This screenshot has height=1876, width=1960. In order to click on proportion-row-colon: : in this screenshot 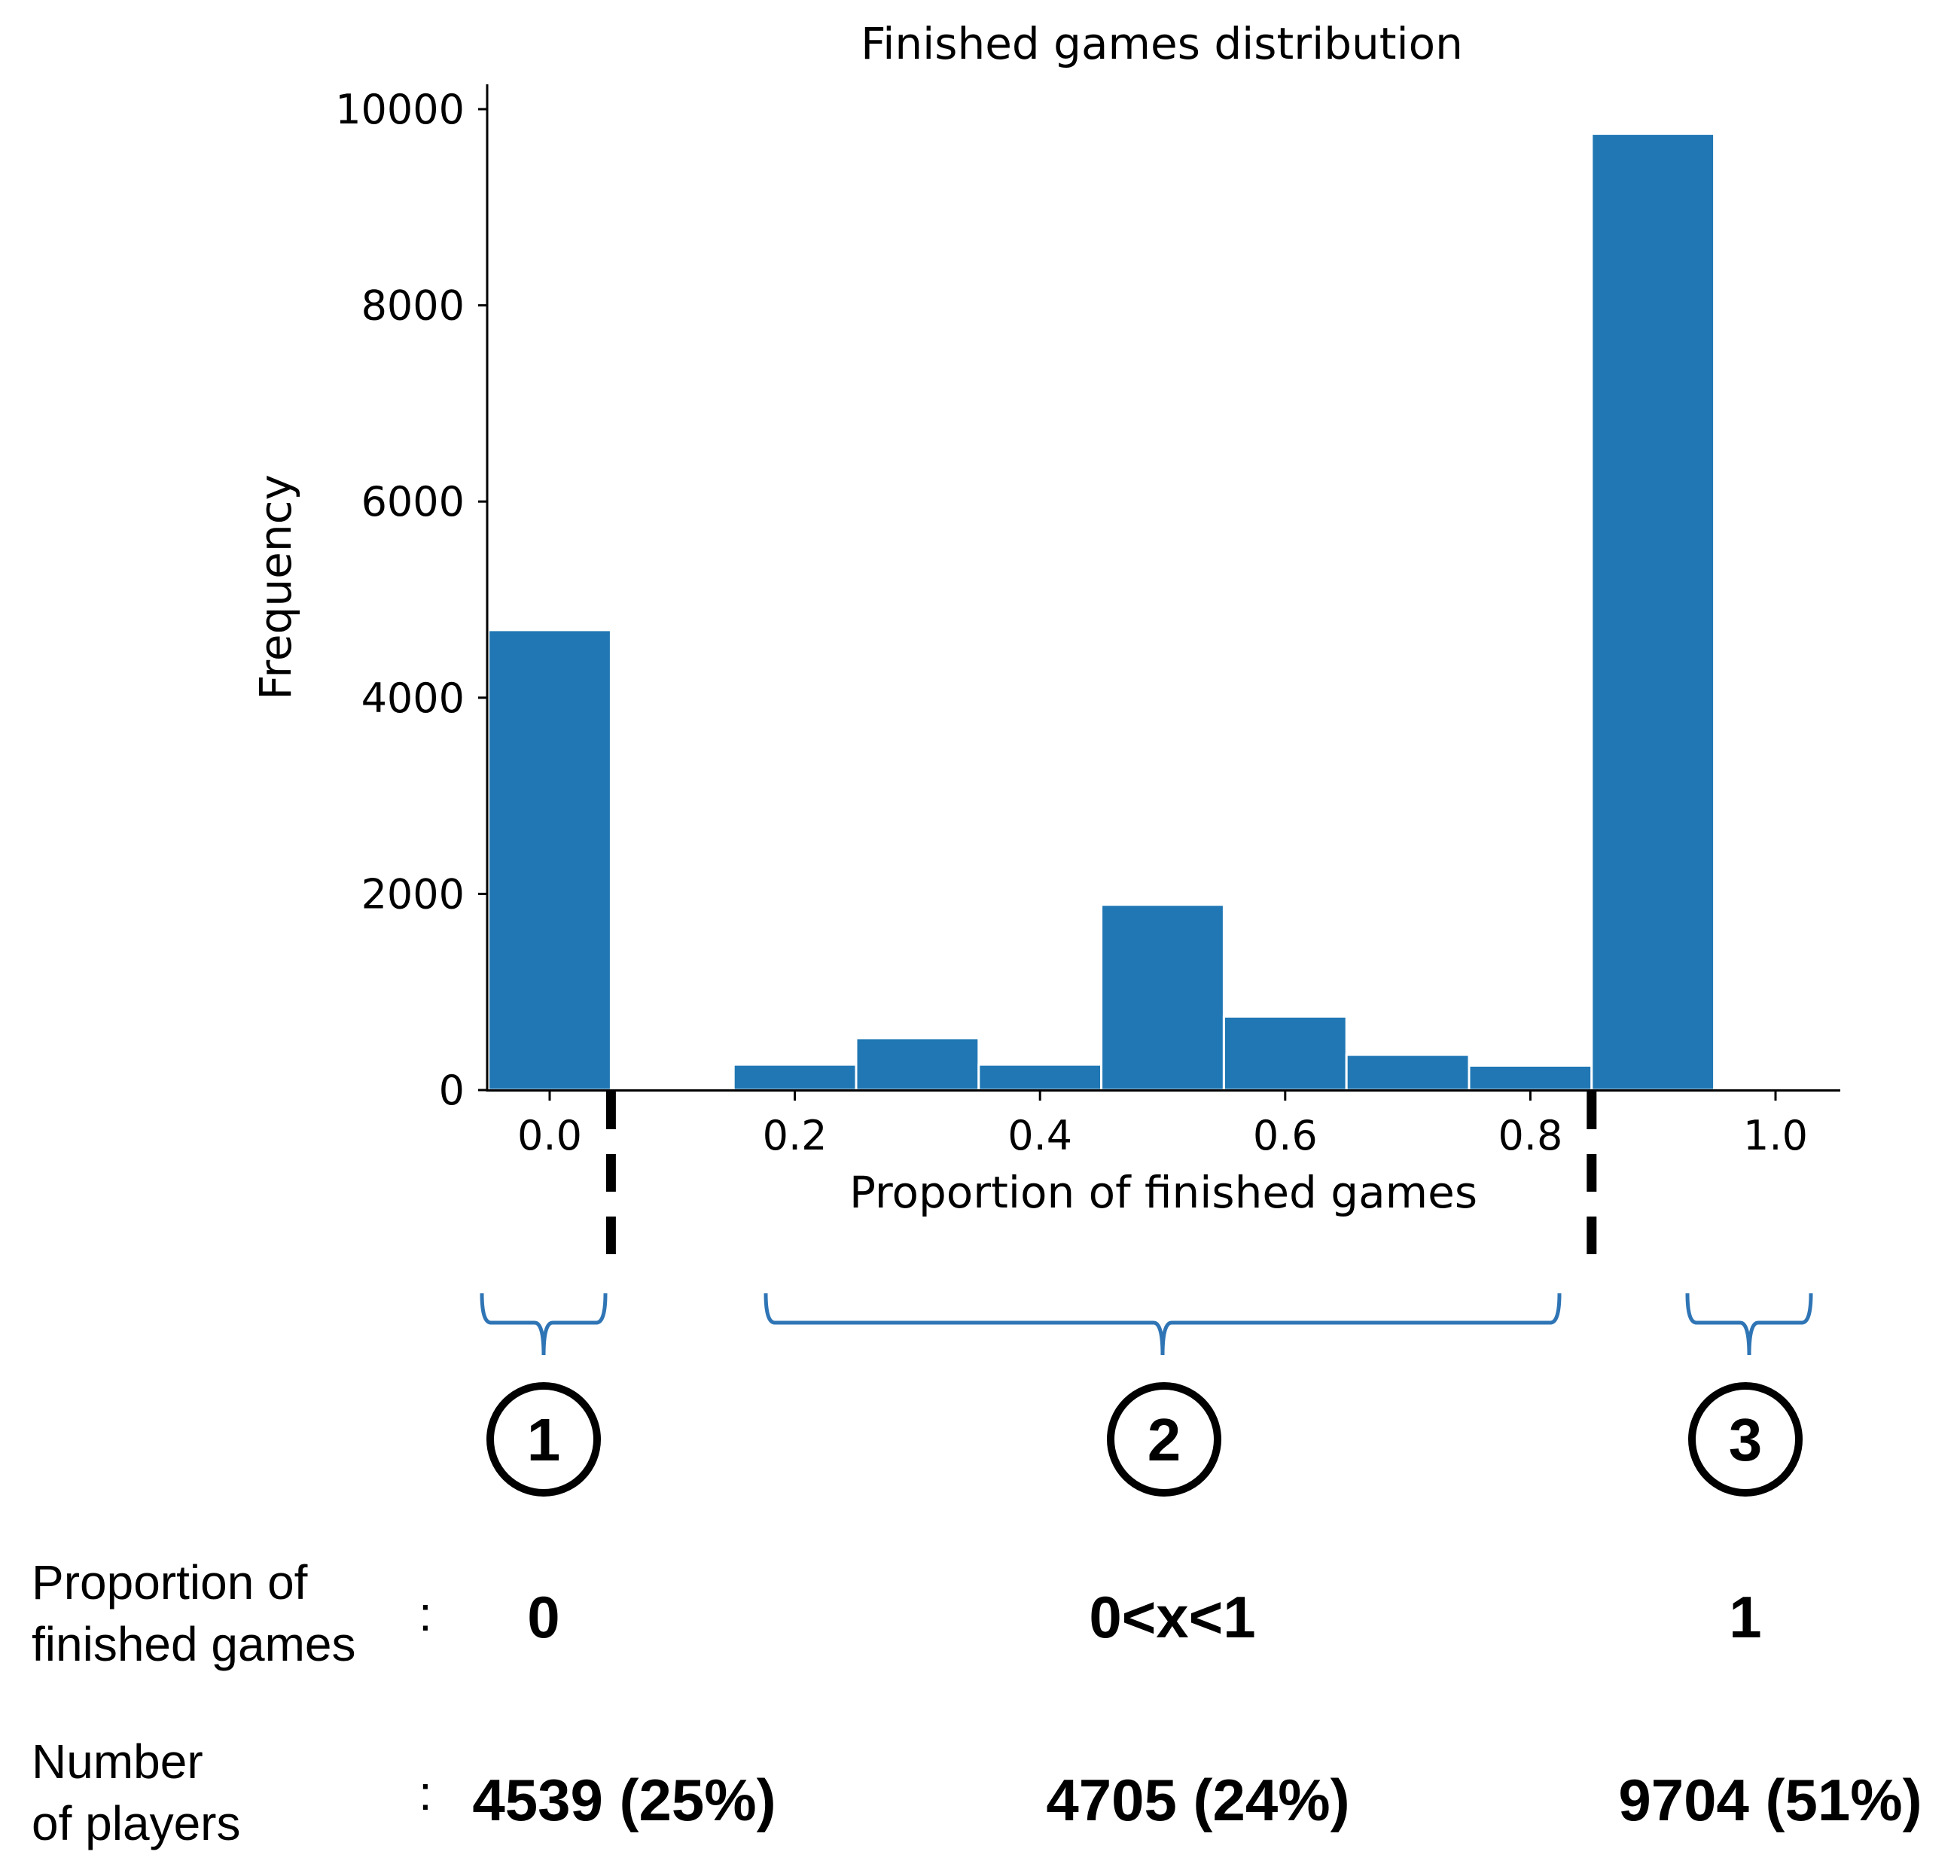, I will do `click(425, 1614)`.